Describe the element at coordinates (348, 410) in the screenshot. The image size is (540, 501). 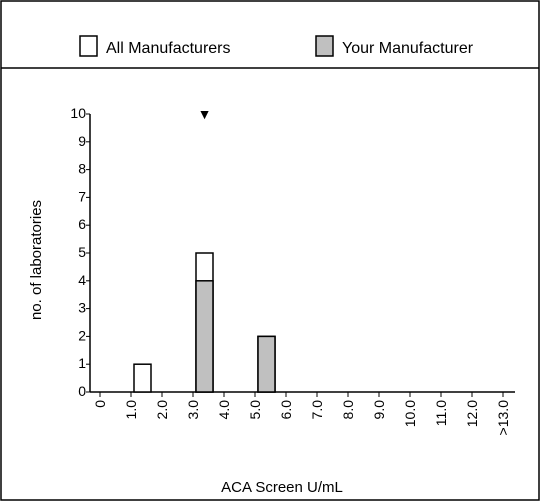
I see `x-tick-label: 8.0` at that location.